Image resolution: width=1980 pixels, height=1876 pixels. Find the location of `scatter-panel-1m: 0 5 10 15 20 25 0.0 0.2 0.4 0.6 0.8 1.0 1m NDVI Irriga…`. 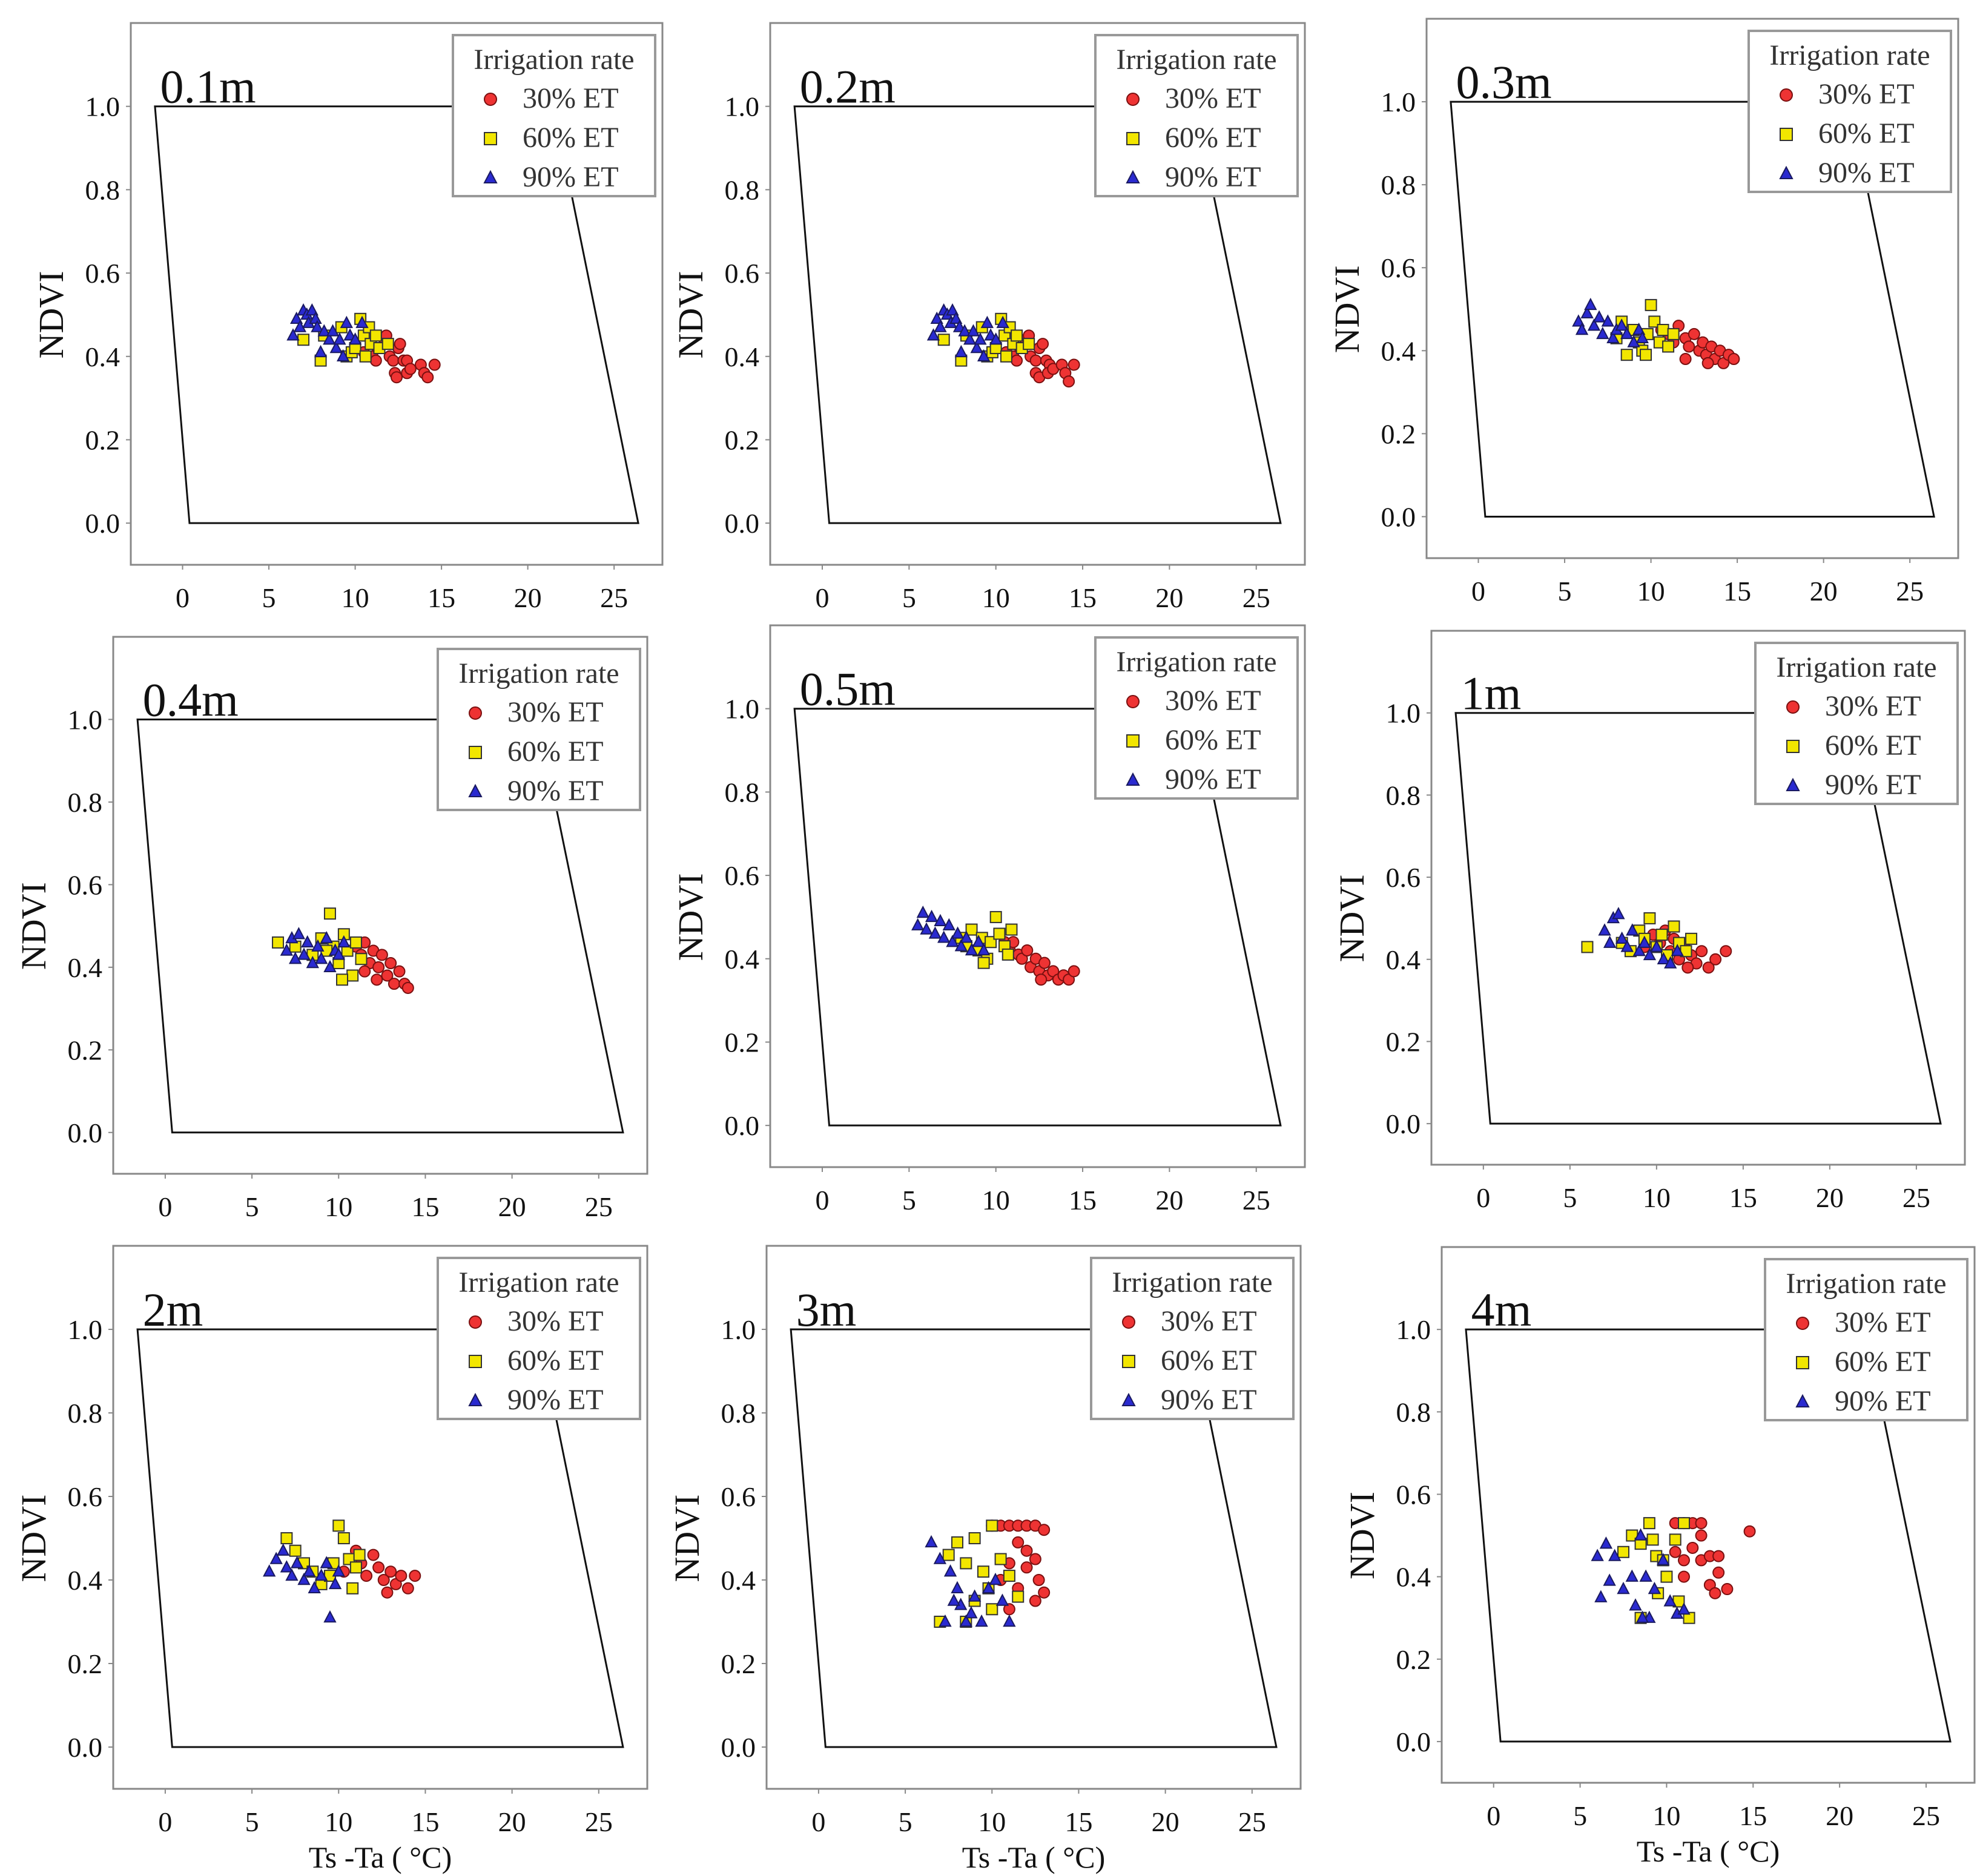

scatter-panel-1m: 0 5 10 15 20 25 0.0 0.2 0.4 0.6 0.8 1.0 1m NDVI Irriga… is located at coordinates (1649, 921).